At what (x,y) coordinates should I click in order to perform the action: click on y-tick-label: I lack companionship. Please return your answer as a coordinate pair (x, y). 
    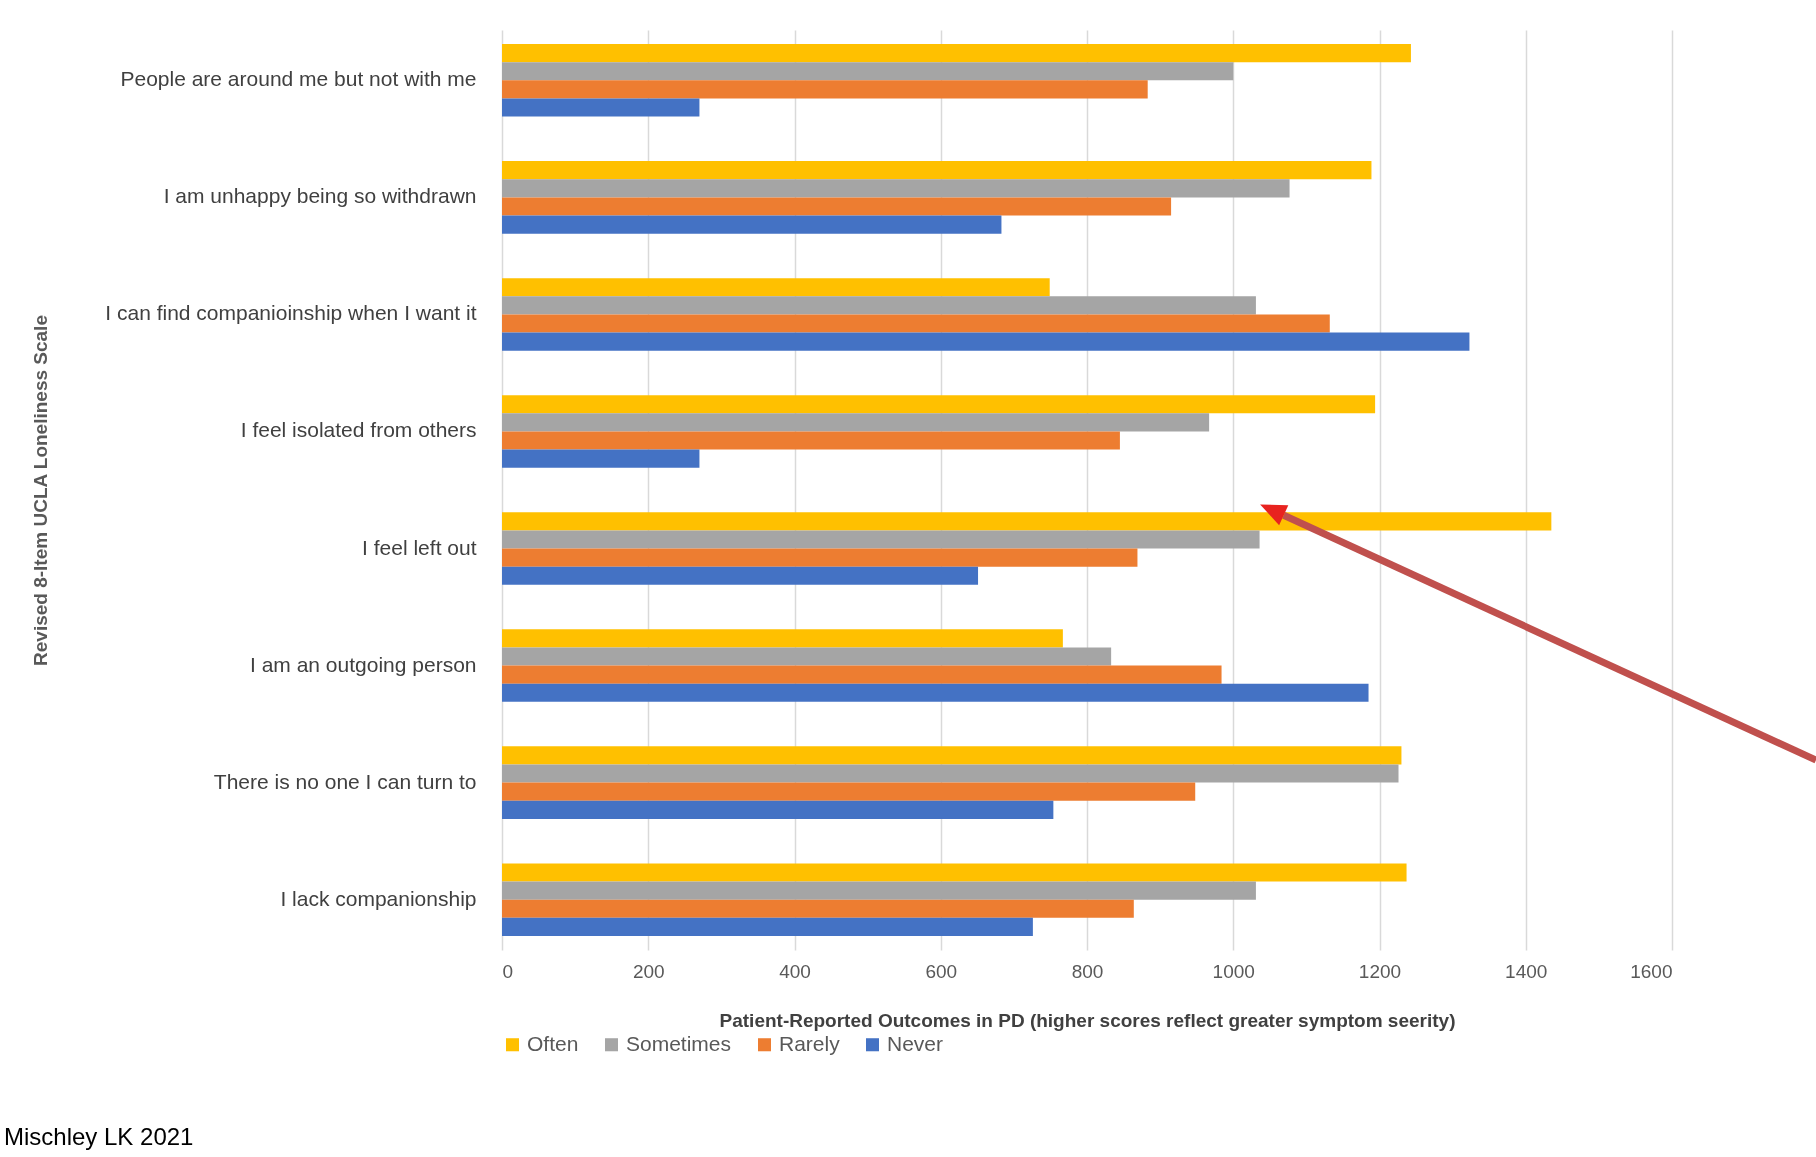
    Looking at the image, I should click on (378, 898).